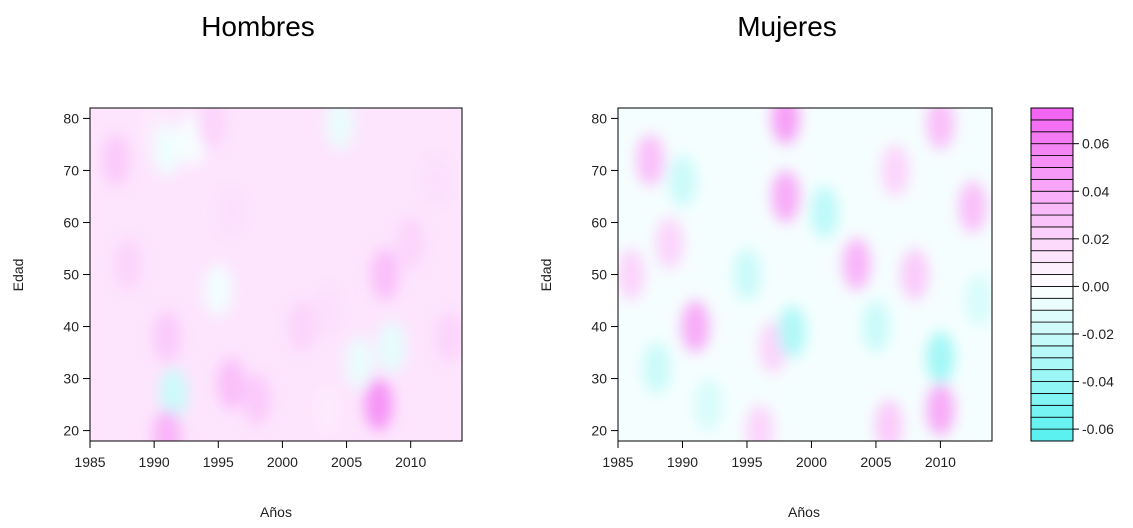 This screenshot has height=528, width=1133. I want to click on color-key-label-6: -0.06, so click(1098, 429).